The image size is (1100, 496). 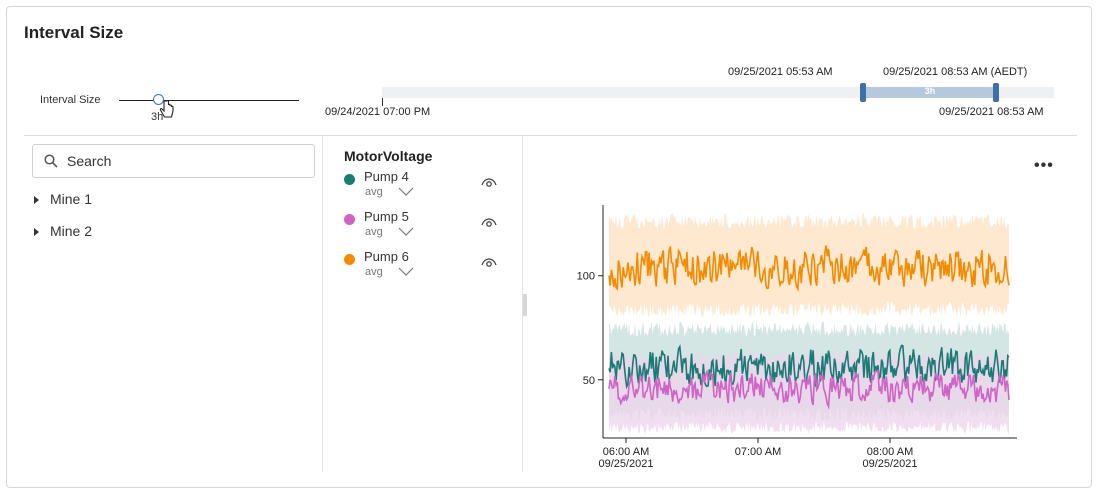 I want to click on tree-item-label: Mine 2, so click(x=71, y=231).